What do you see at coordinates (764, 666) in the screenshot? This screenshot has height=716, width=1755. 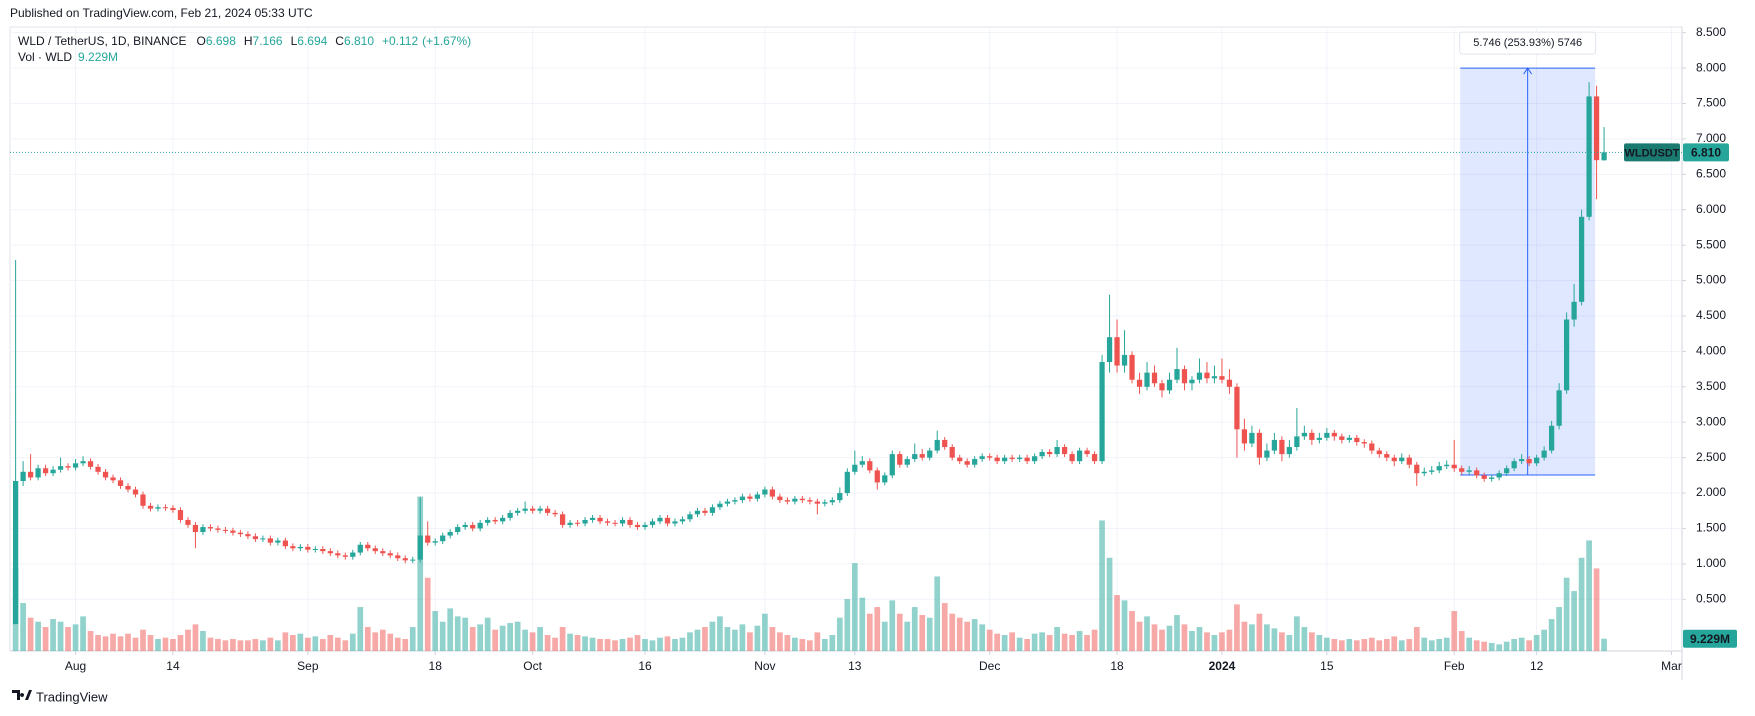 I see `x-tick-label: Nov` at bounding box center [764, 666].